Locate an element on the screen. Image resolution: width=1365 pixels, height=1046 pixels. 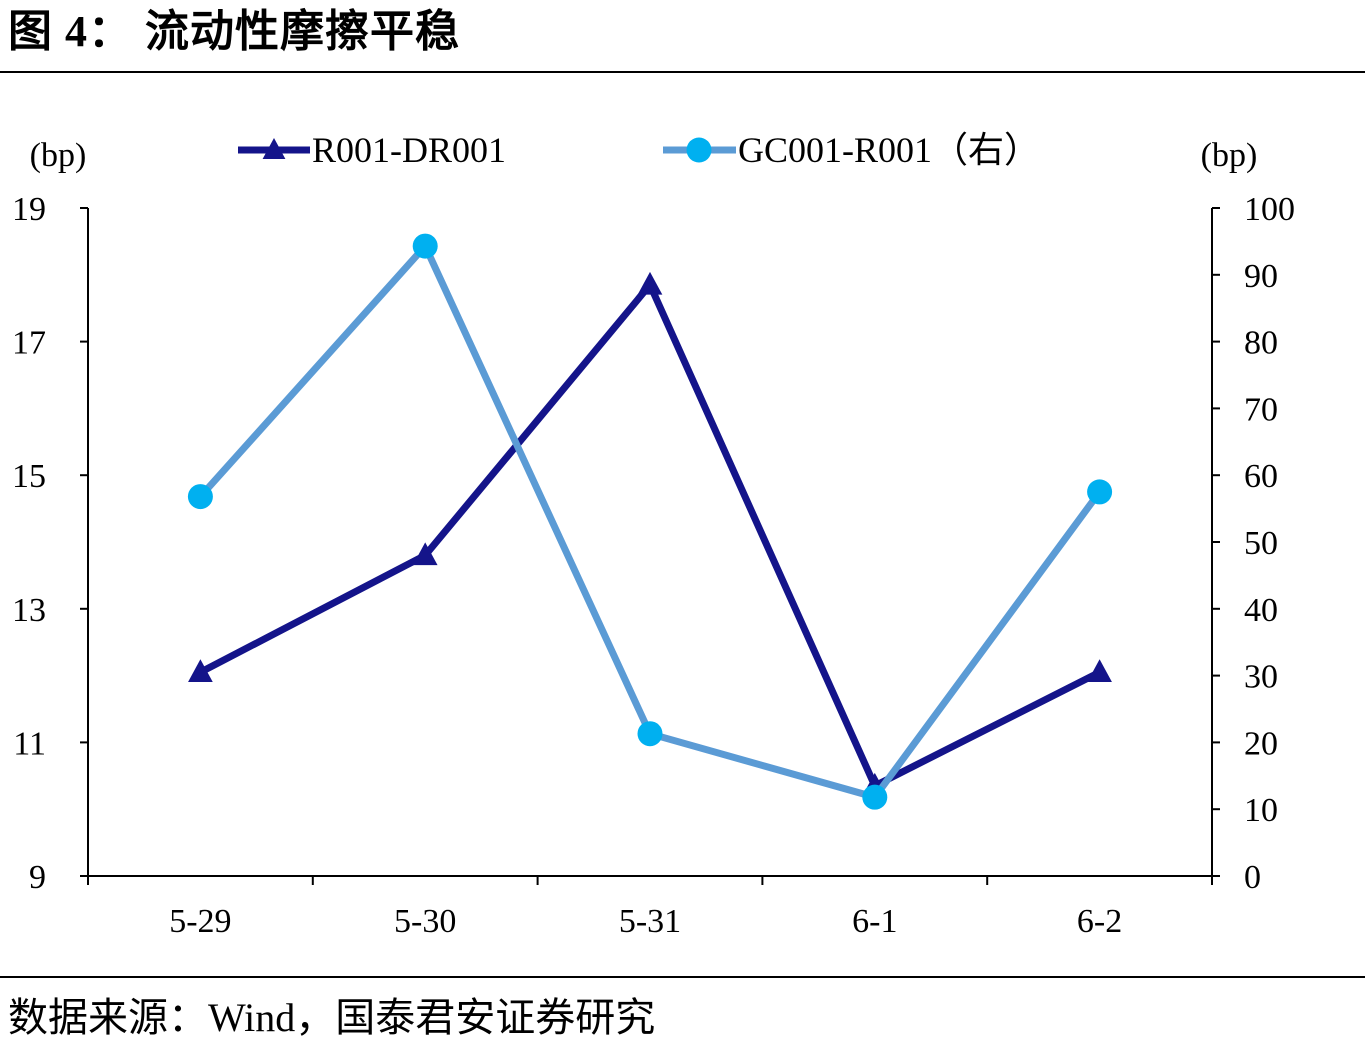
title-rule is located at coordinates (682, 72).